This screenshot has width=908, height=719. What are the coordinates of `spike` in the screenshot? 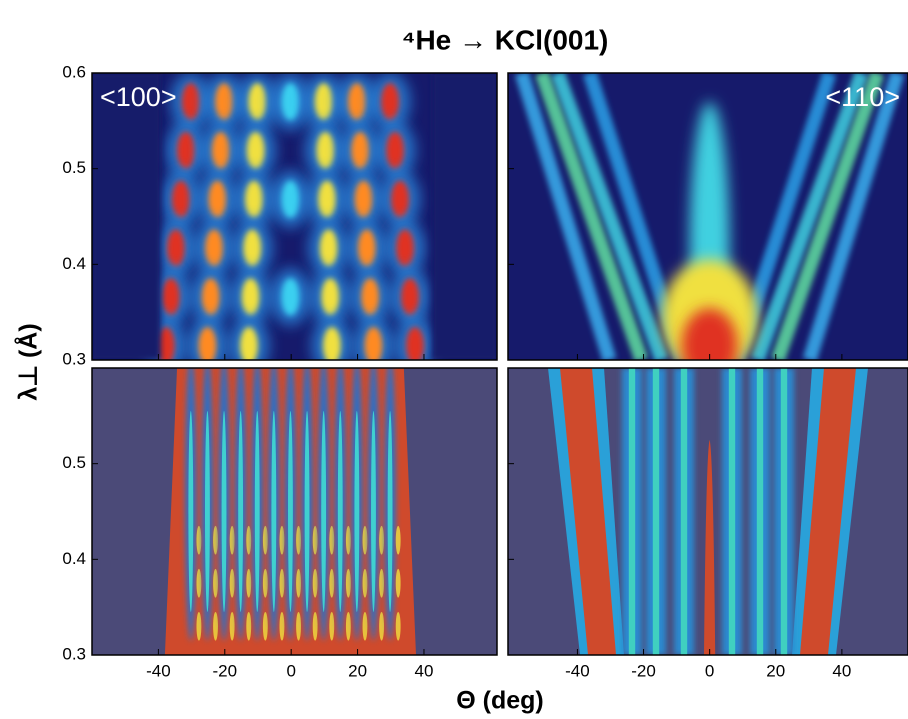 It's located at (710, 547).